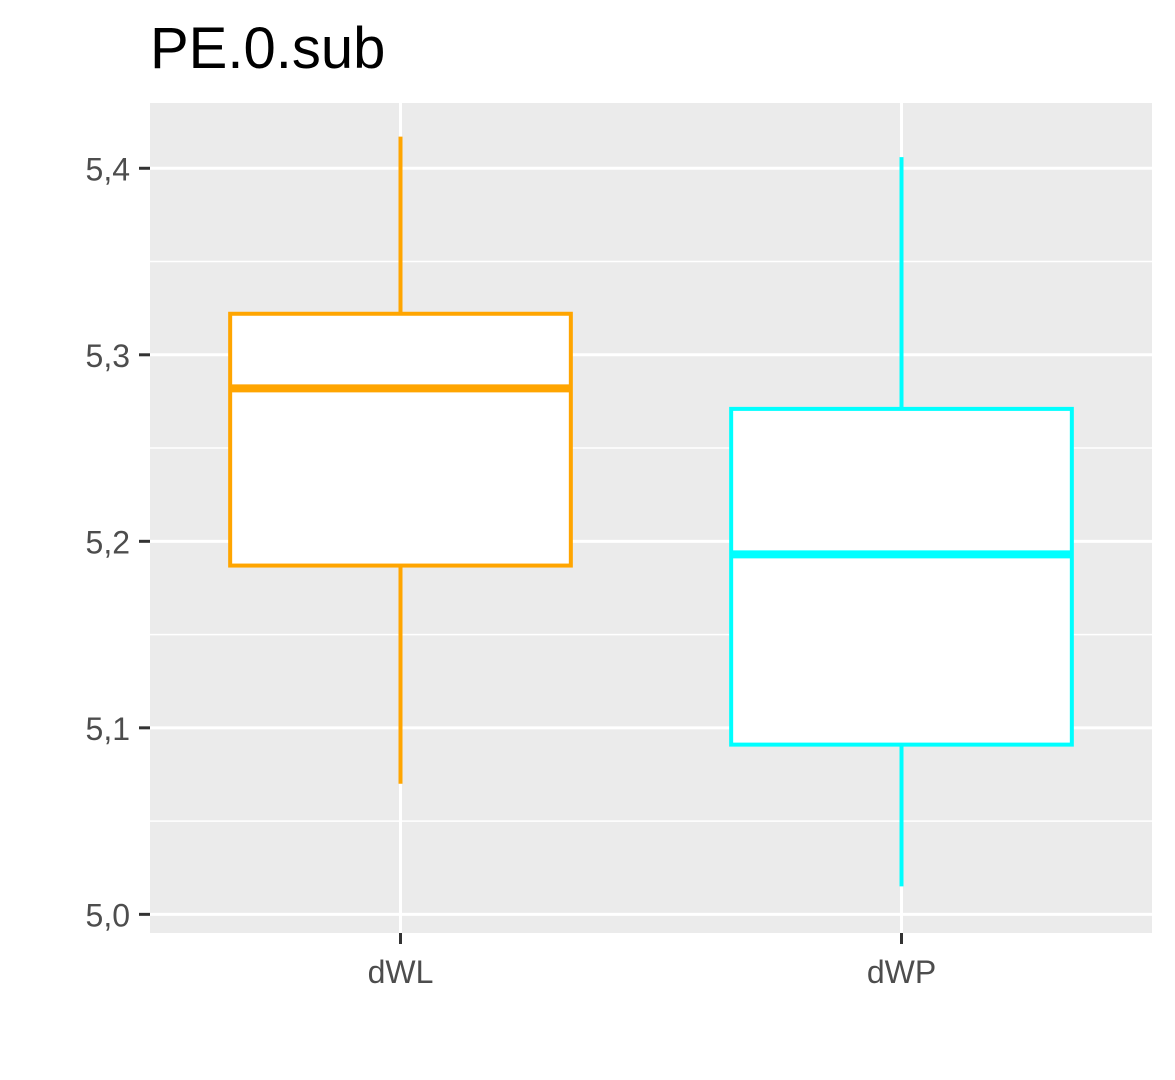 The image size is (1175, 1080). What do you see at coordinates (901, 972) in the screenshot?
I see `x-tick-label: dWP` at bounding box center [901, 972].